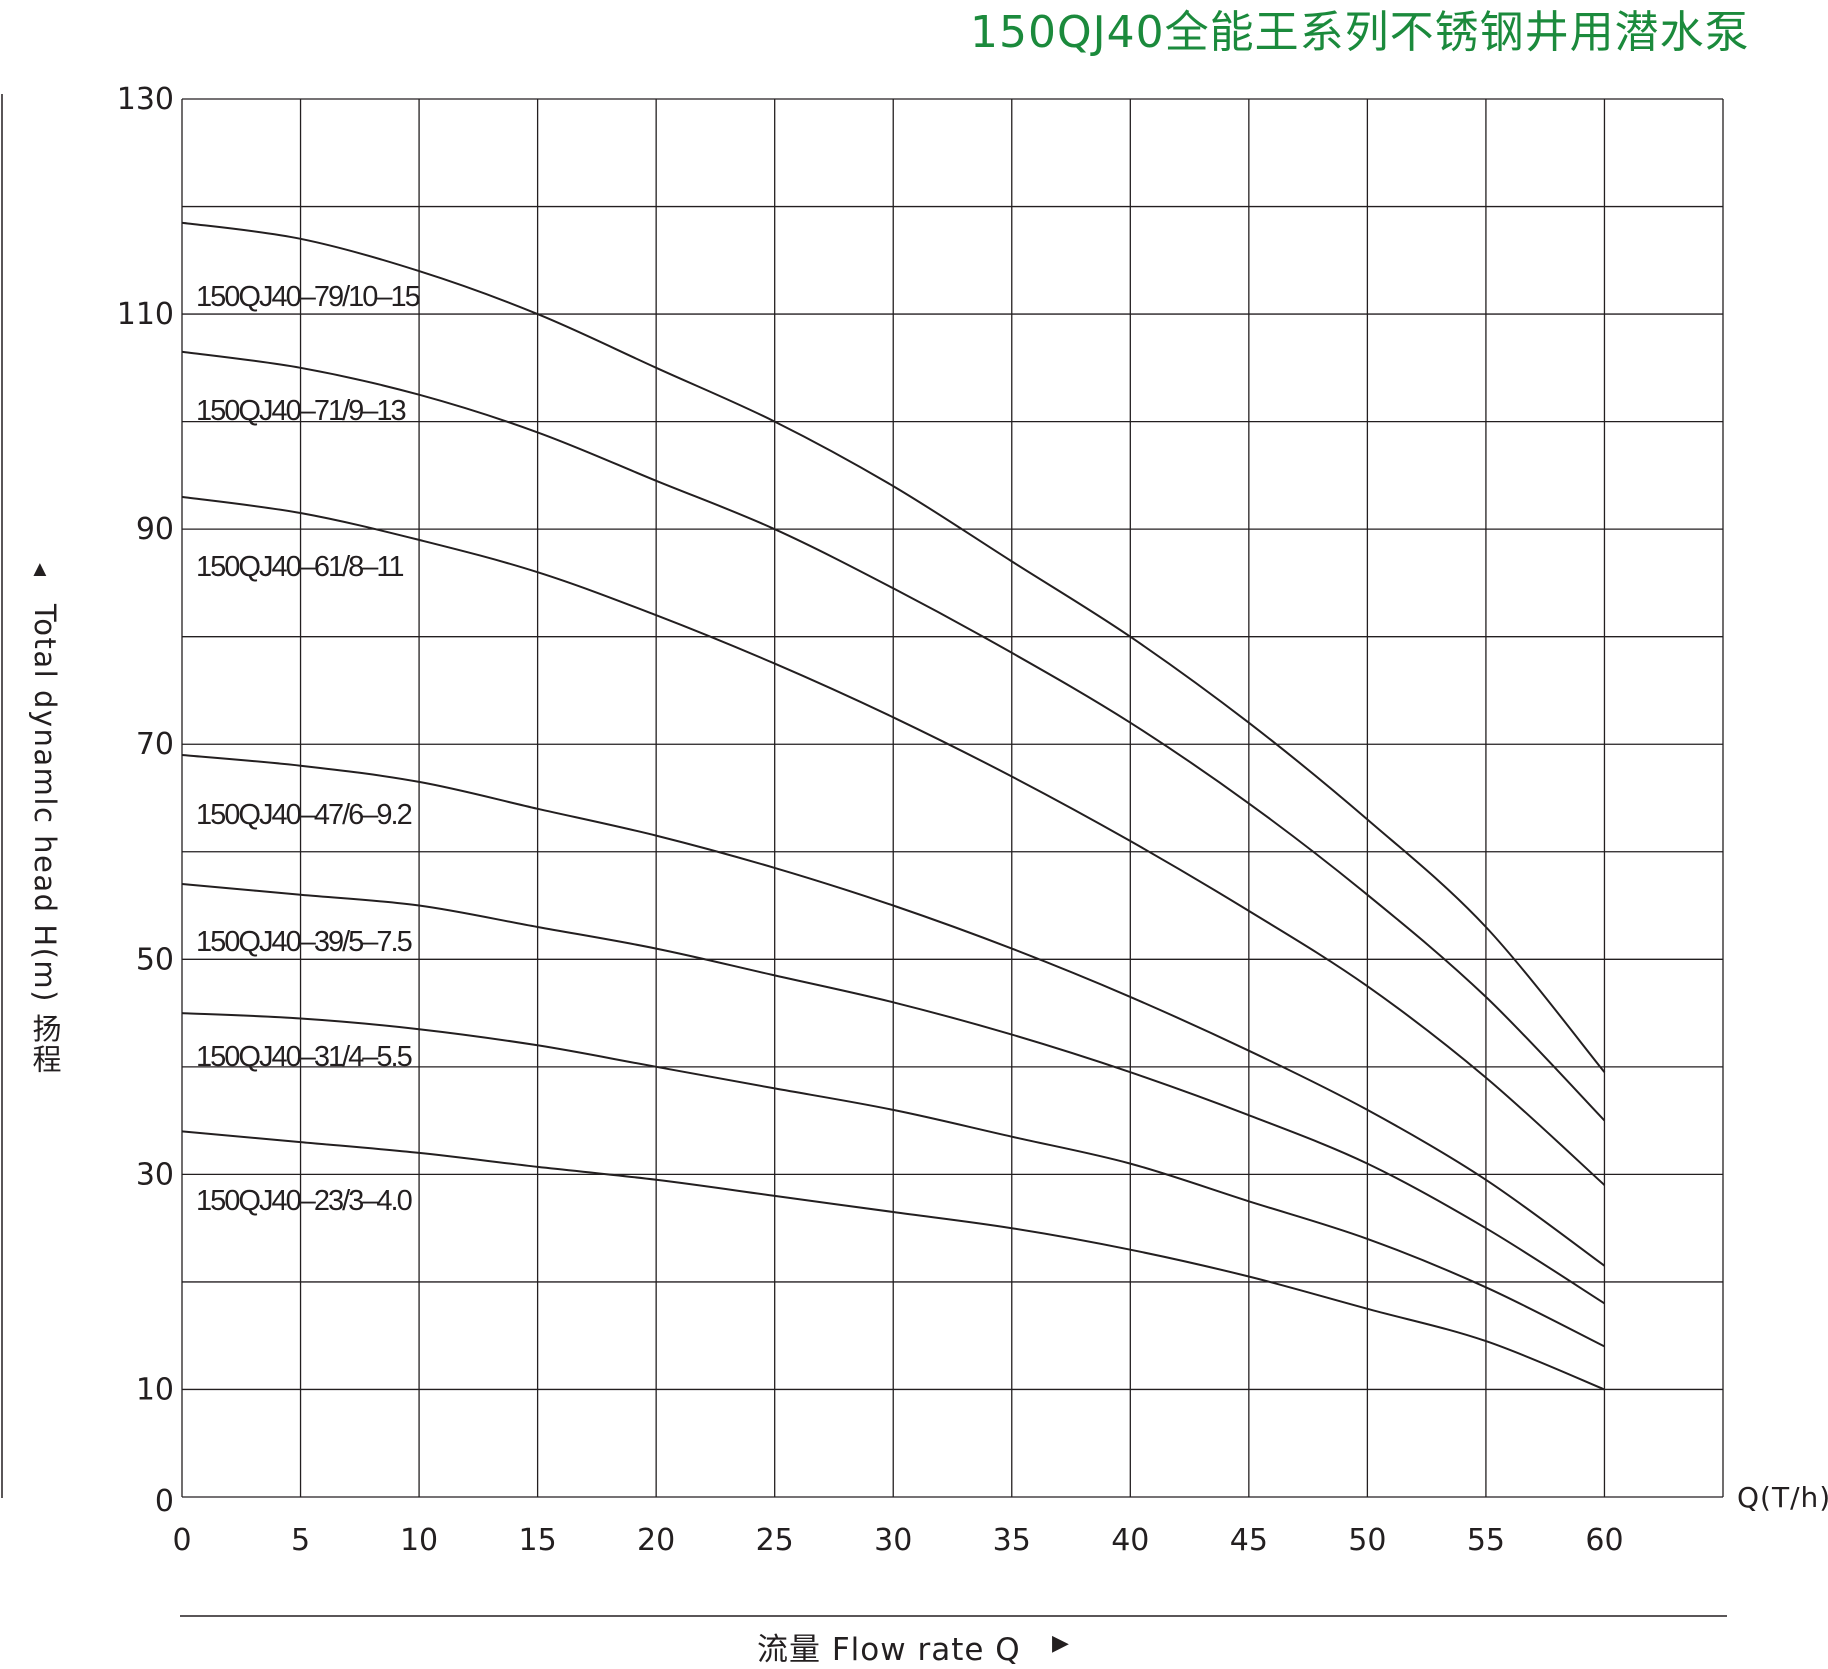 The height and width of the screenshot is (1669, 1828). Describe the element at coordinates (299, 567) in the screenshot. I see `series-label: 150QJ40–61/8–11` at that location.